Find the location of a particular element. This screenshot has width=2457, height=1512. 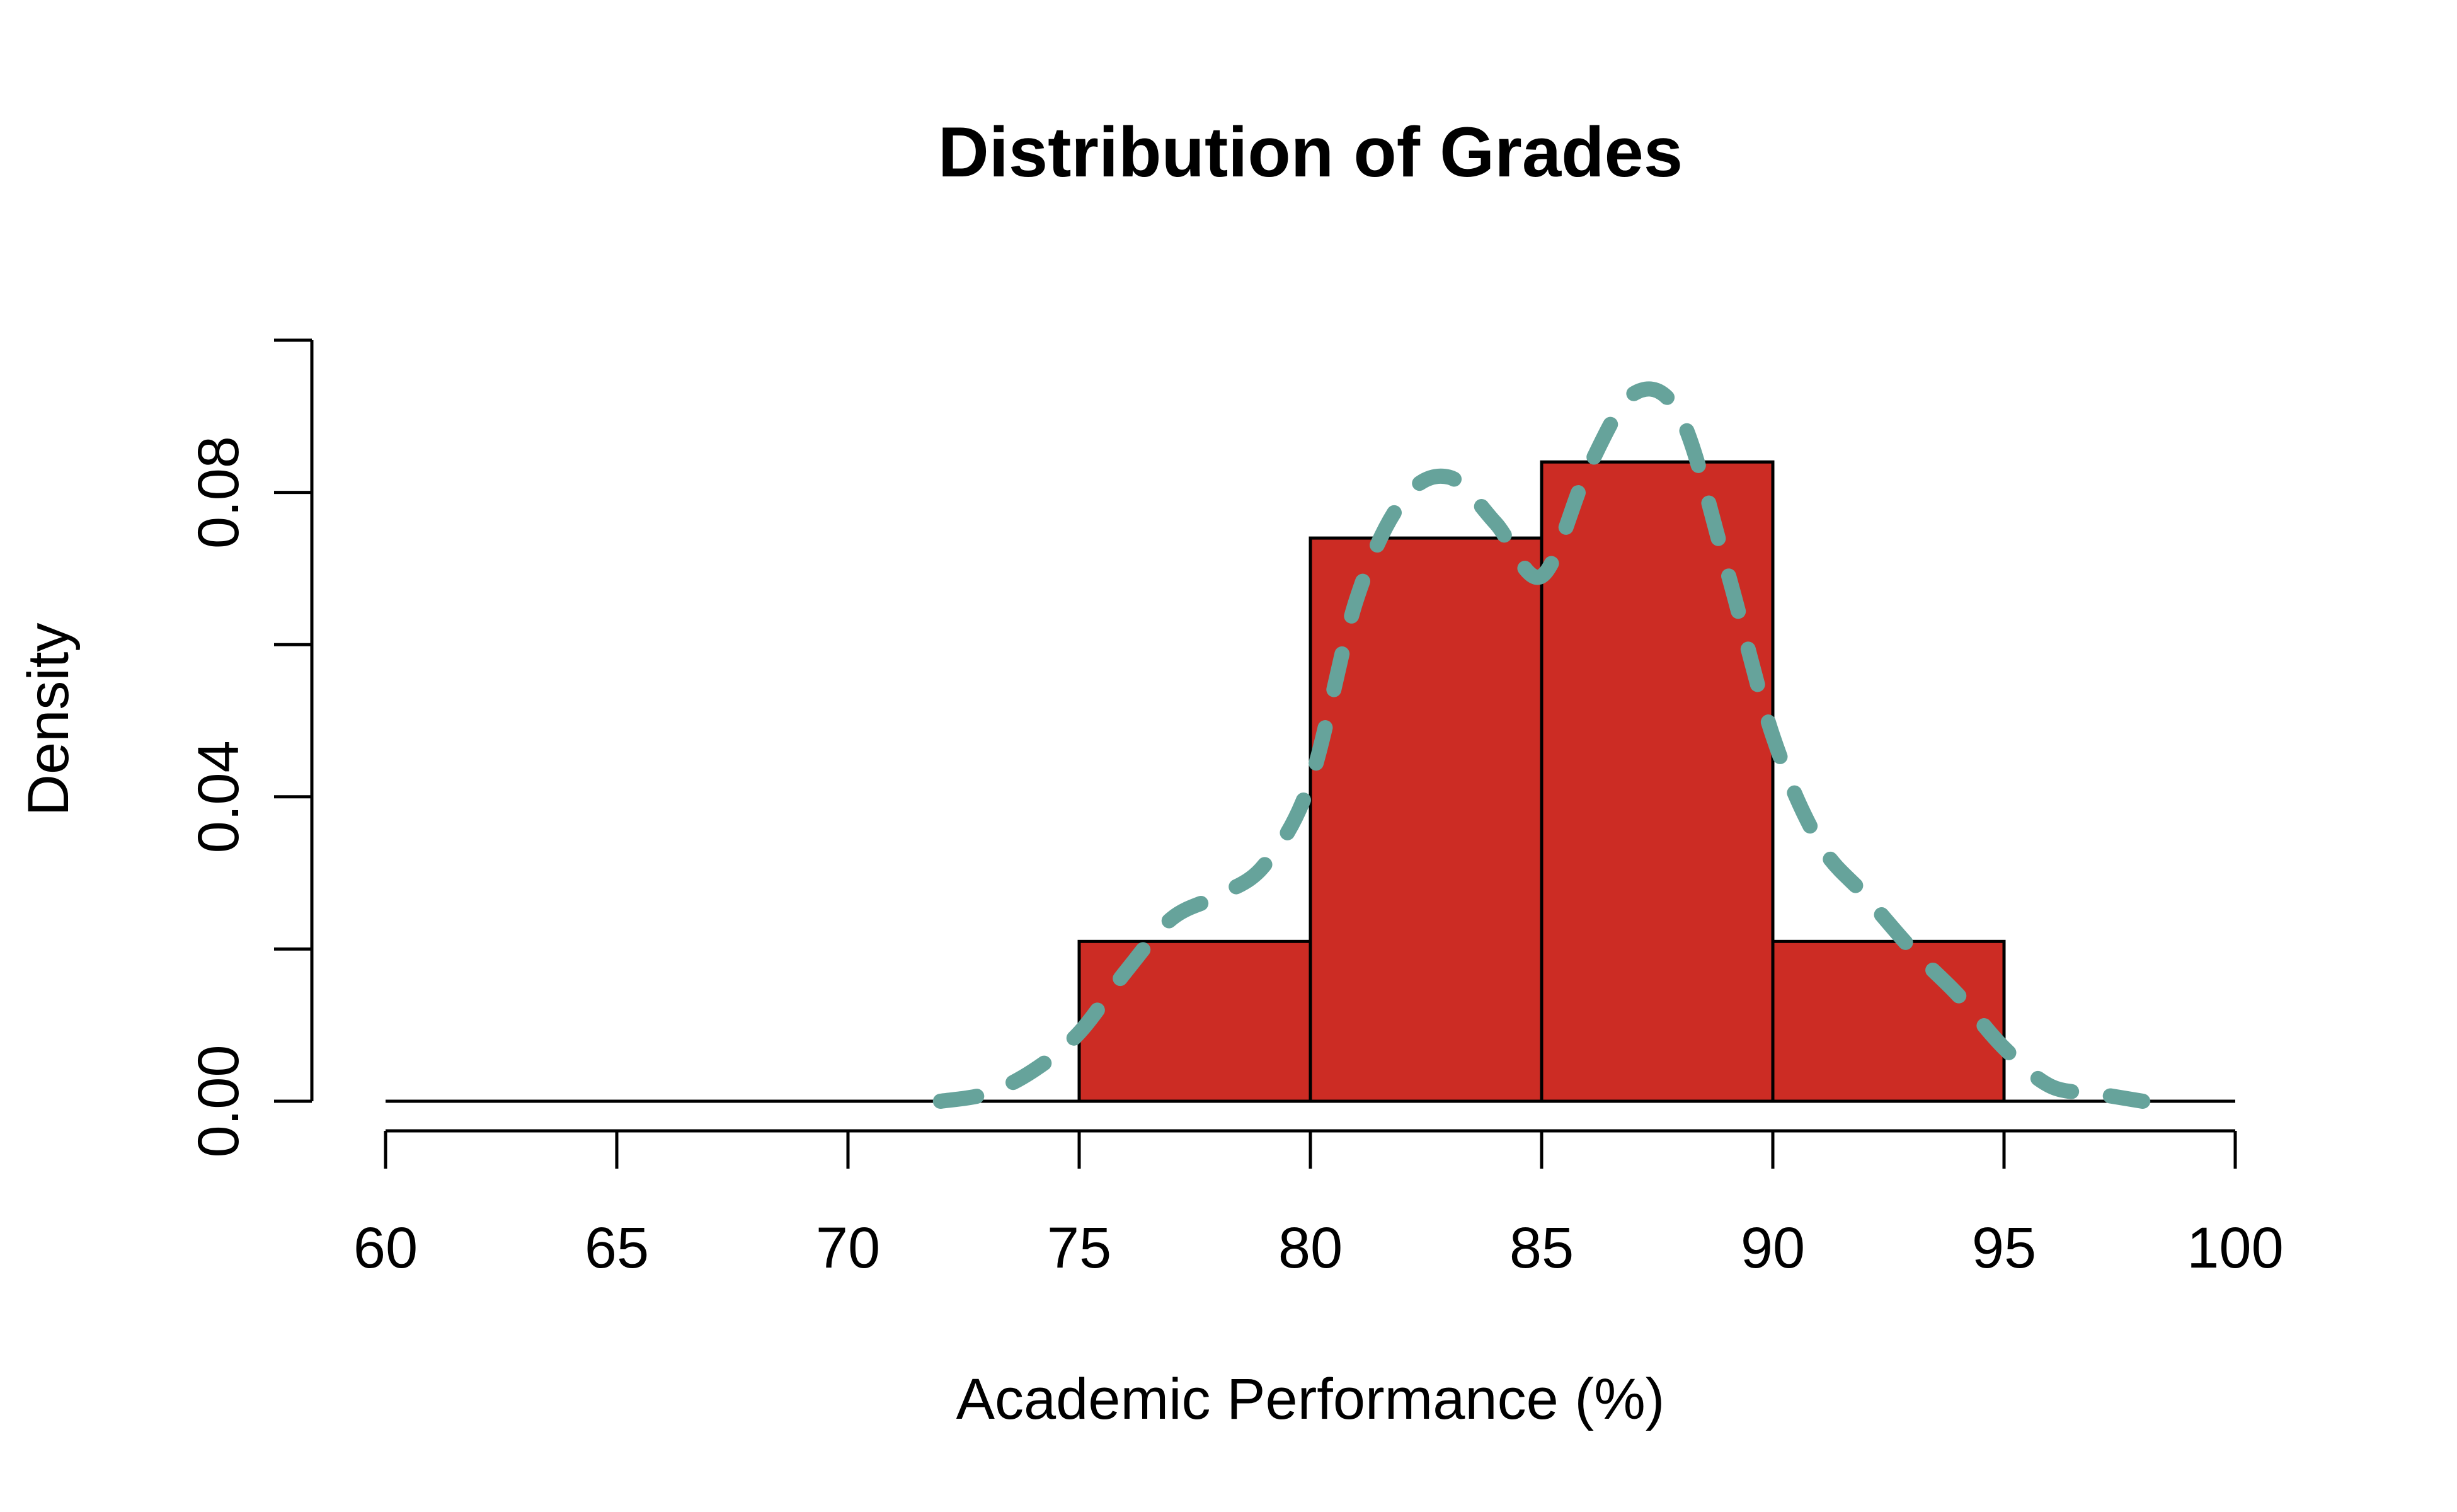

x-tick-label: 65 is located at coordinates (617, 1248).